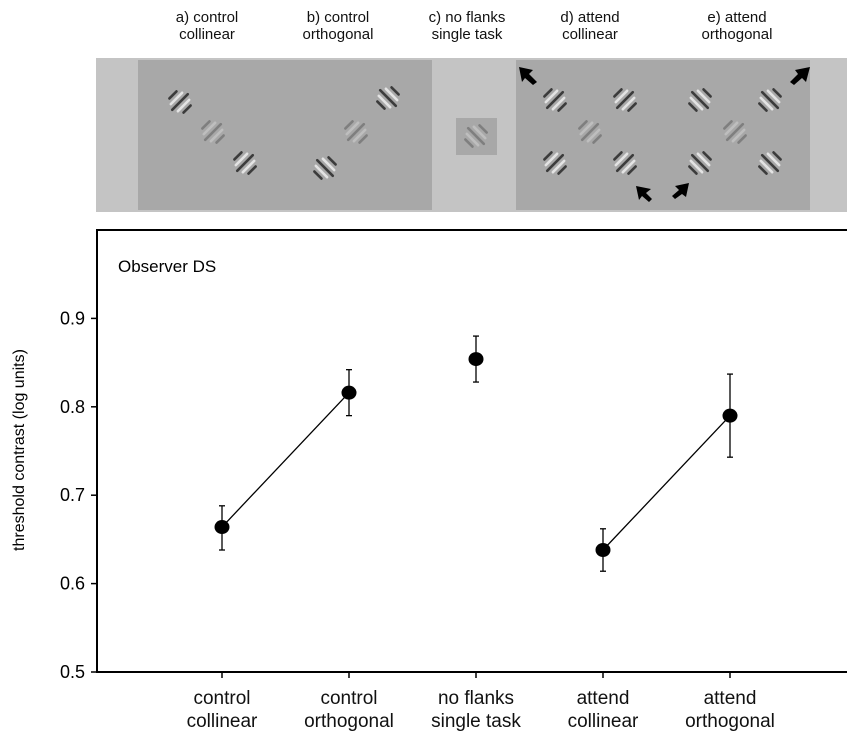 Image resolution: width=847 pixels, height=737 pixels. What do you see at coordinates (664, 134) in the screenshot?
I see `arrows` at bounding box center [664, 134].